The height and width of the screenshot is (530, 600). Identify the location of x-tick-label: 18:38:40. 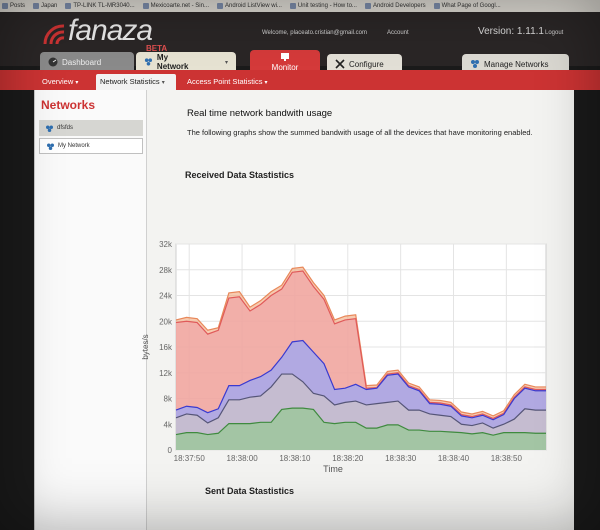
(454, 458).